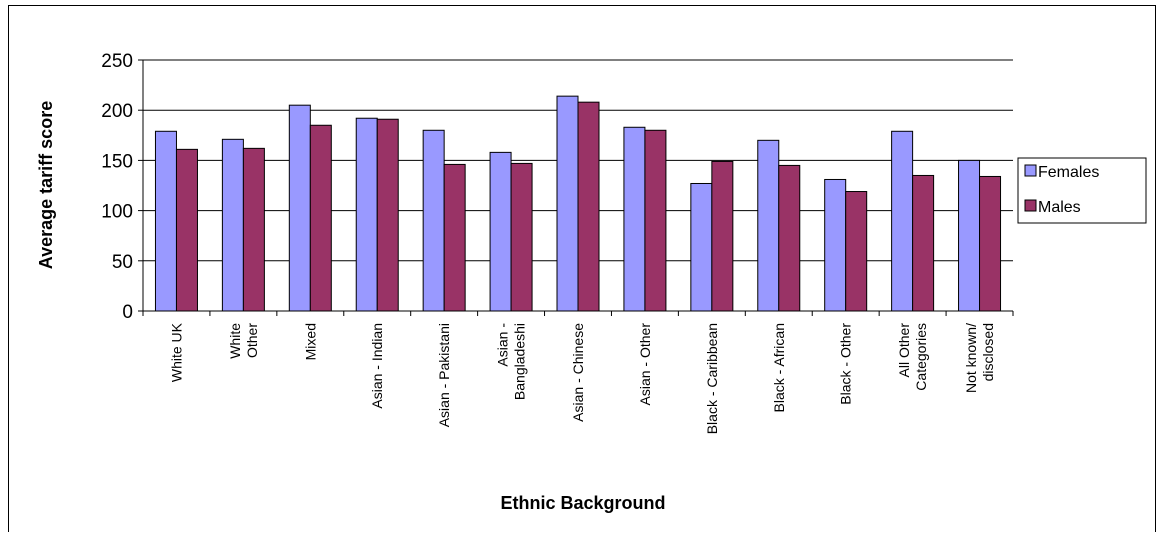 The height and width of the screenshot is (535, 1159). I want to click on x-category-label-line: Asian -, so click(503, 345).